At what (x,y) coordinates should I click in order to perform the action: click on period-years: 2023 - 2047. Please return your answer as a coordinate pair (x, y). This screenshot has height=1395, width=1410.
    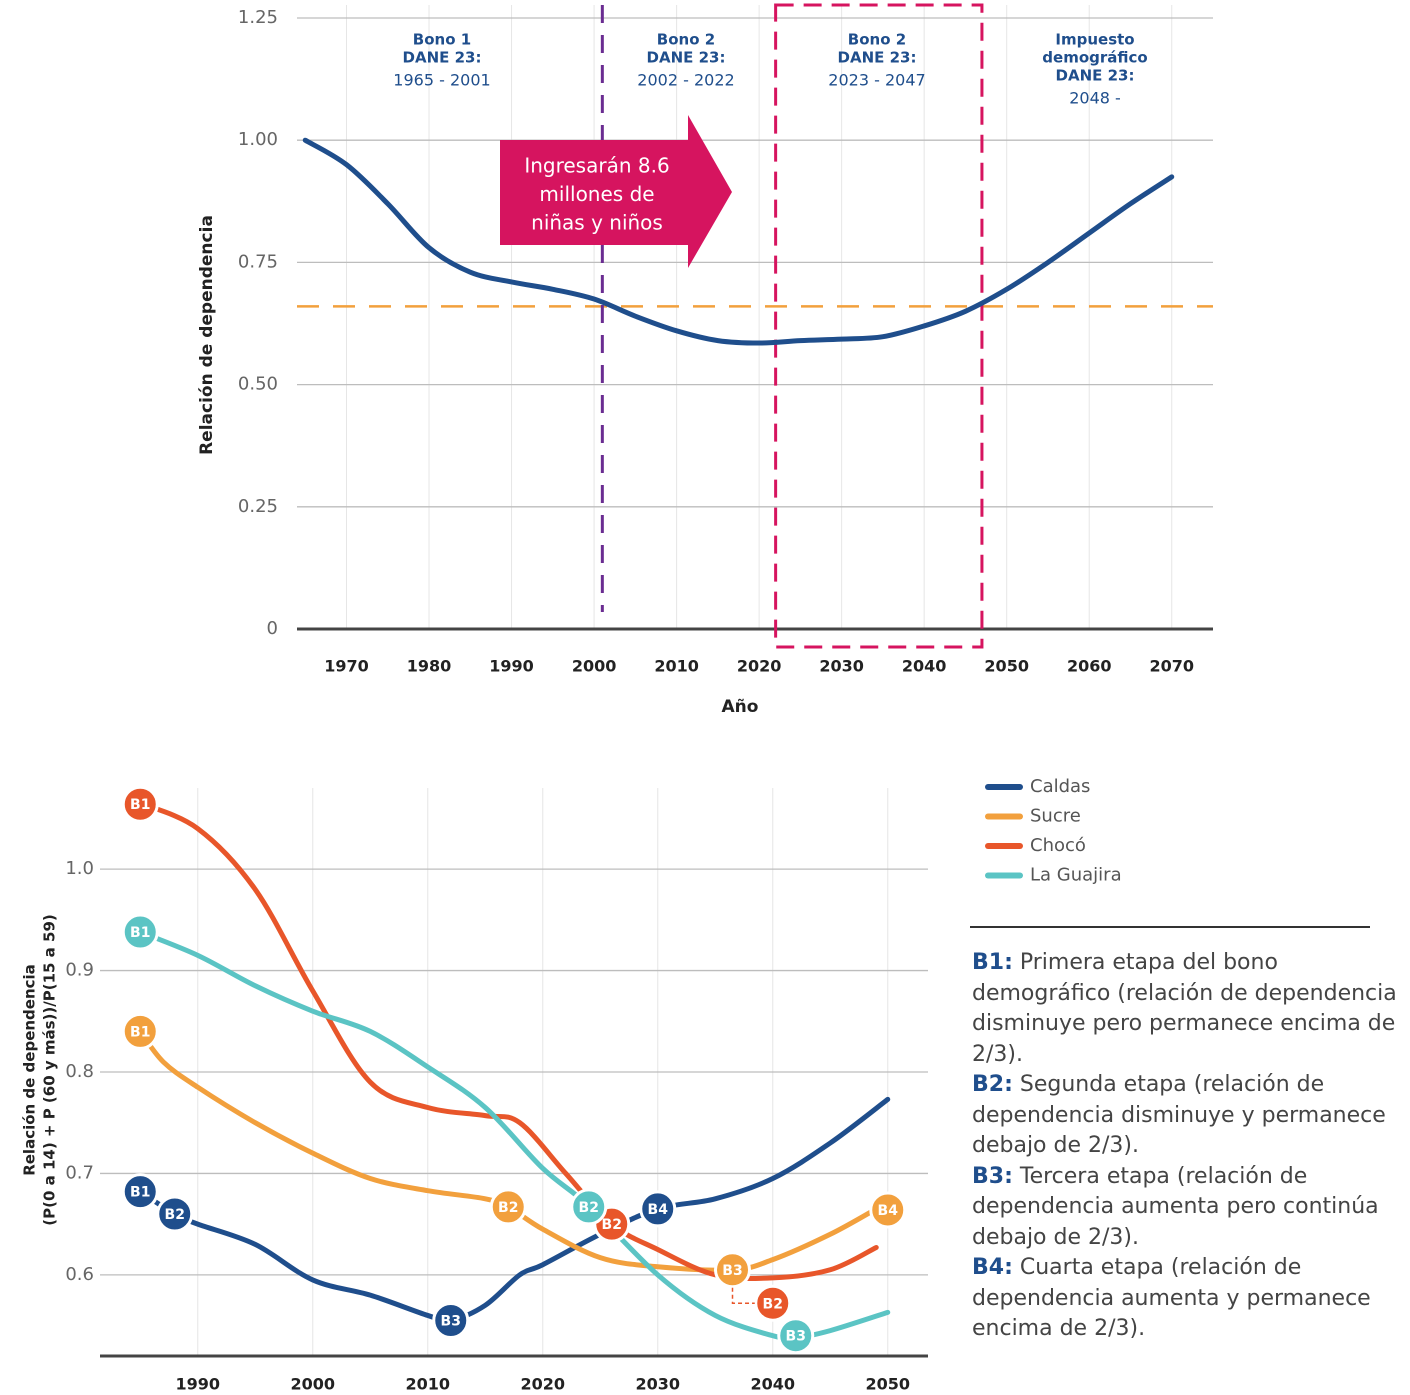
    Looking at the image, I should click on (876, 80).